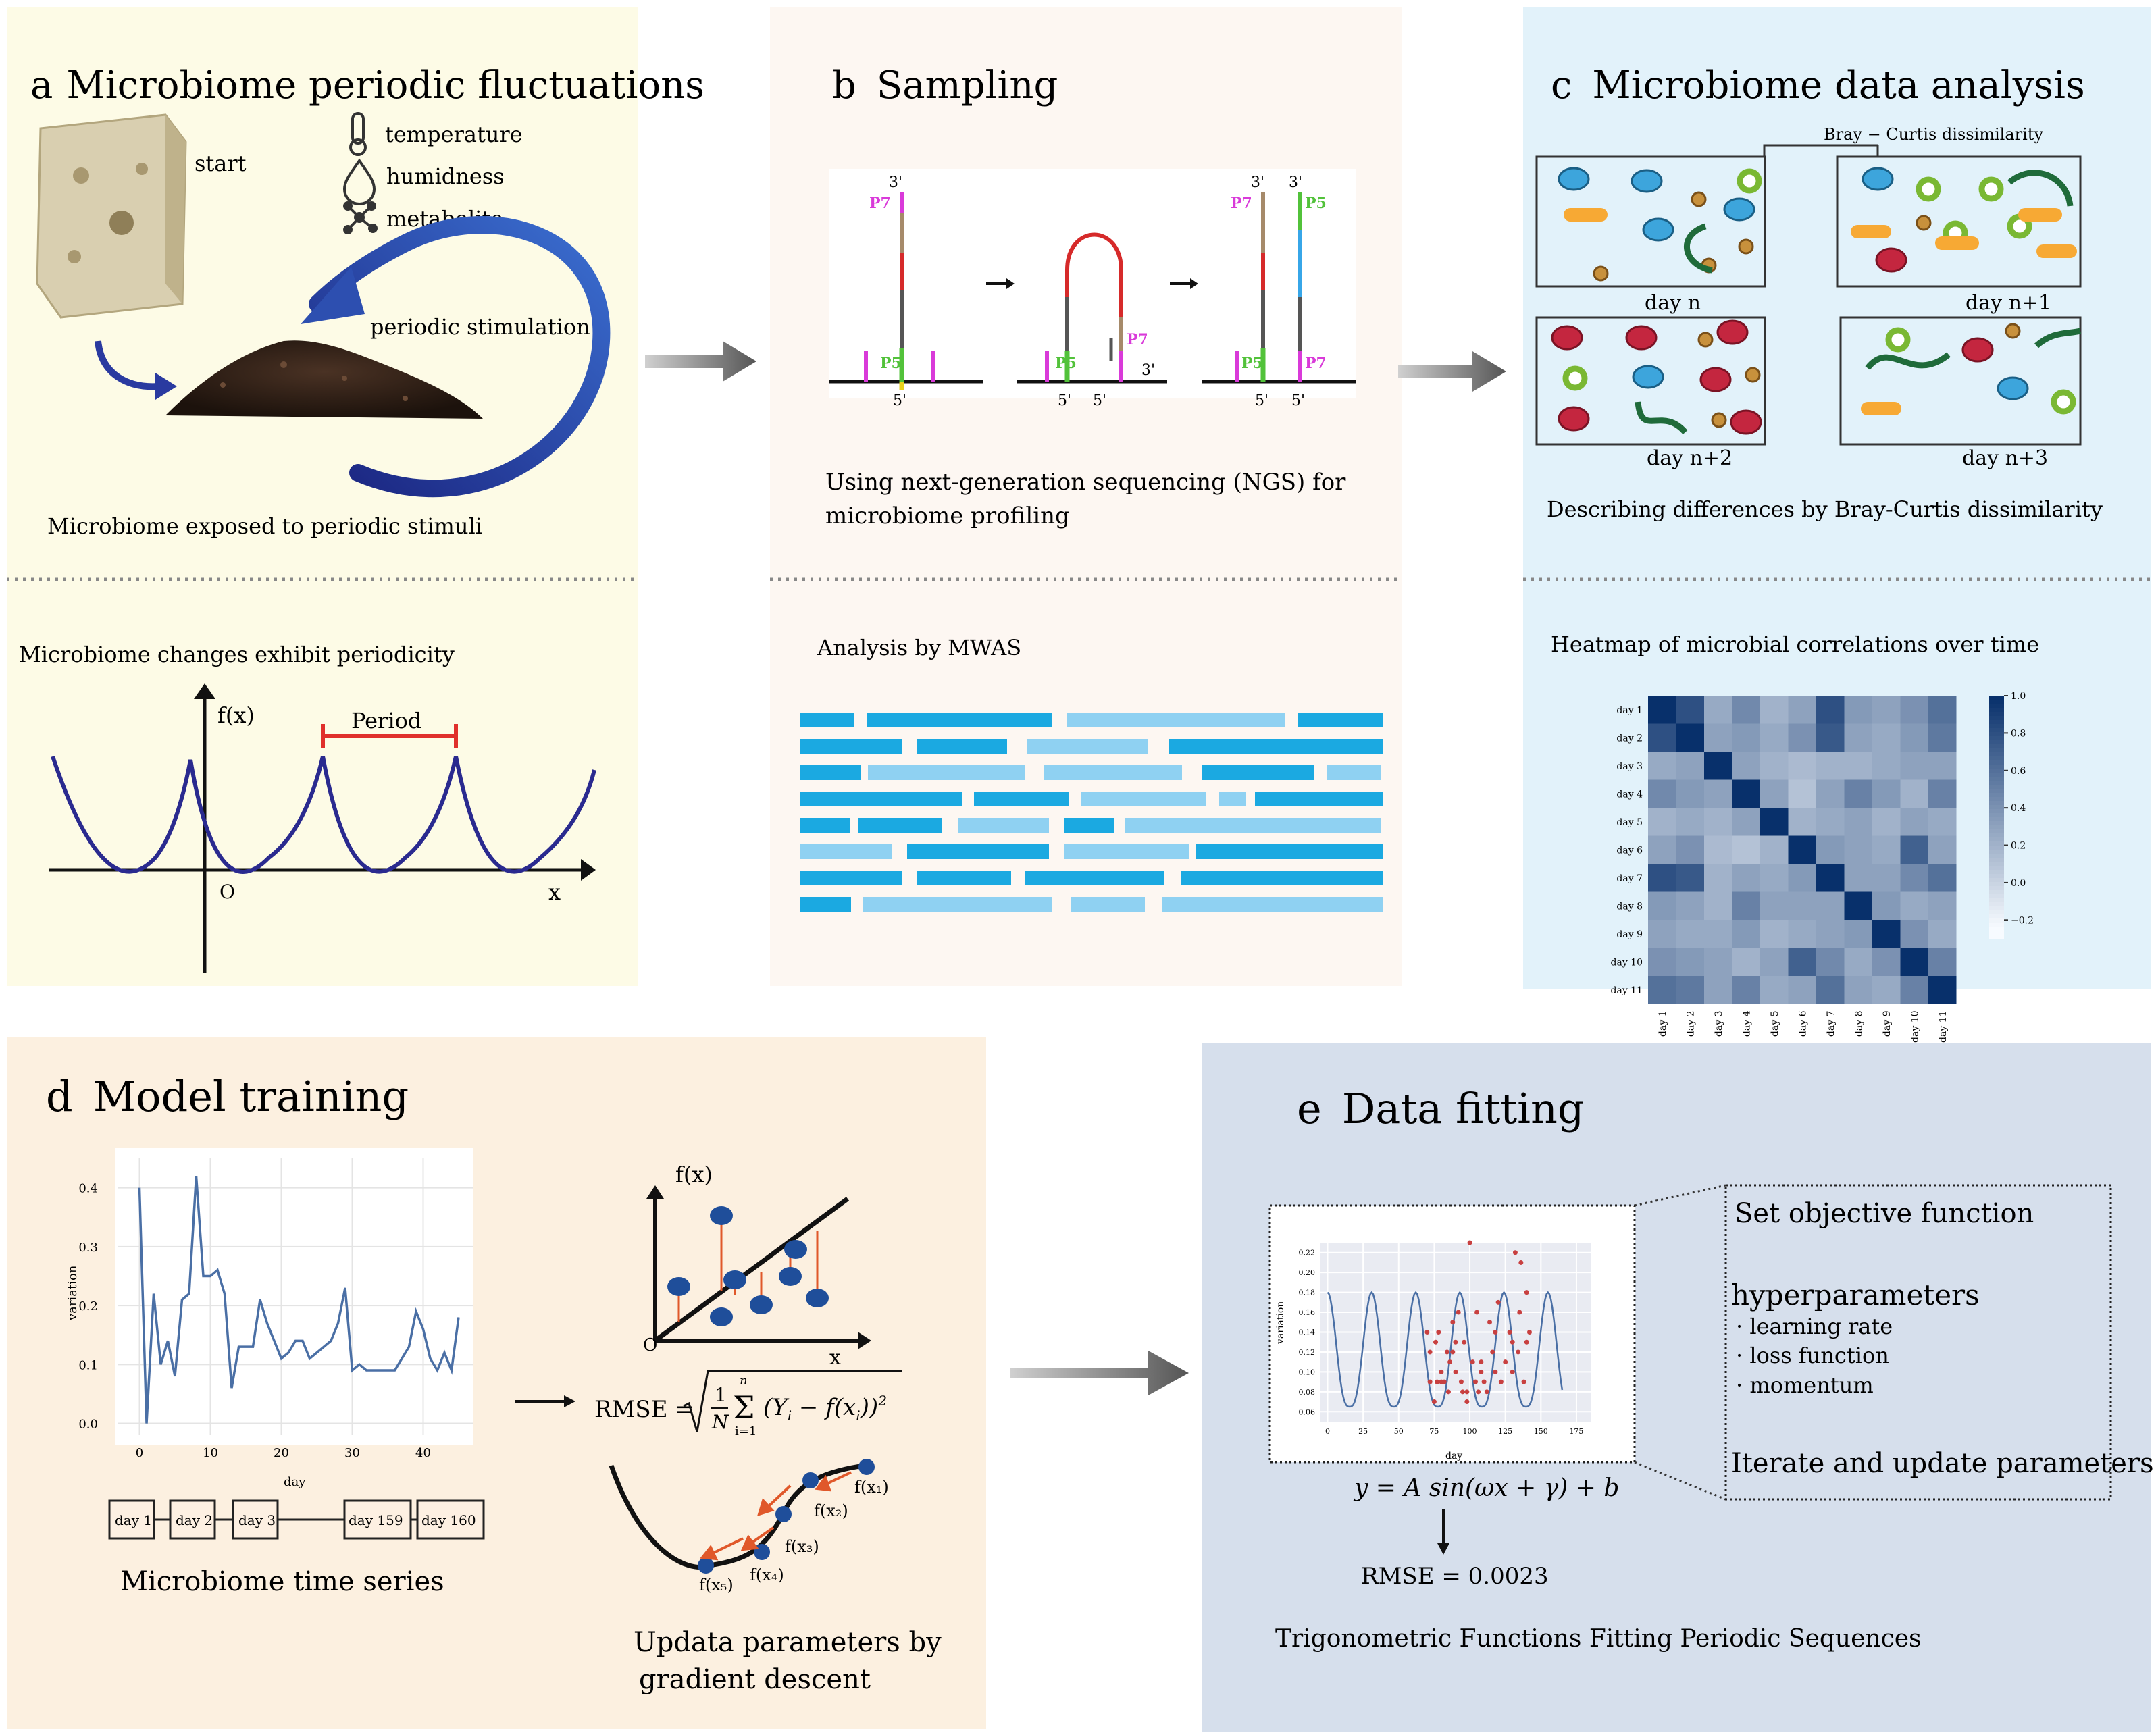 The width and height of the screenshot is (2156, 1735). Describe the element at coordinates (1307, 1411) in the screenshot. I see `fit-ytick-8: 0.06` at that location.